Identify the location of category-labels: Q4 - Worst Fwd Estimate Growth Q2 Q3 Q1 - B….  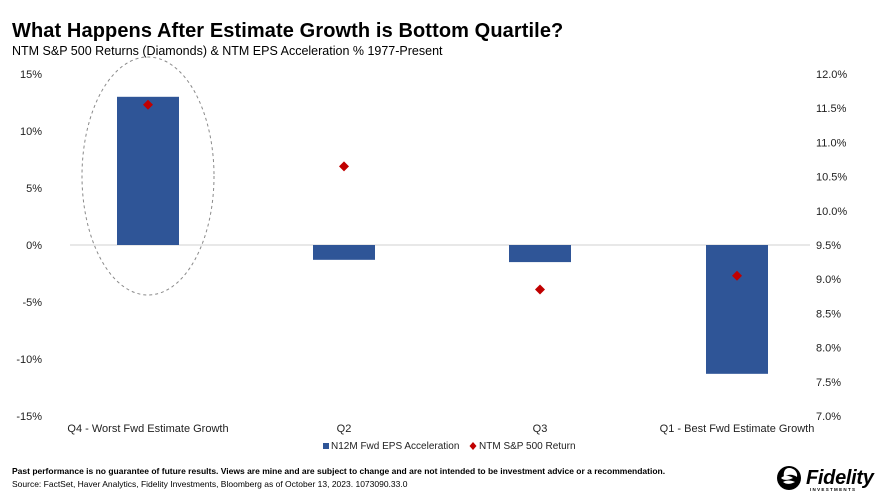
(440, 429).